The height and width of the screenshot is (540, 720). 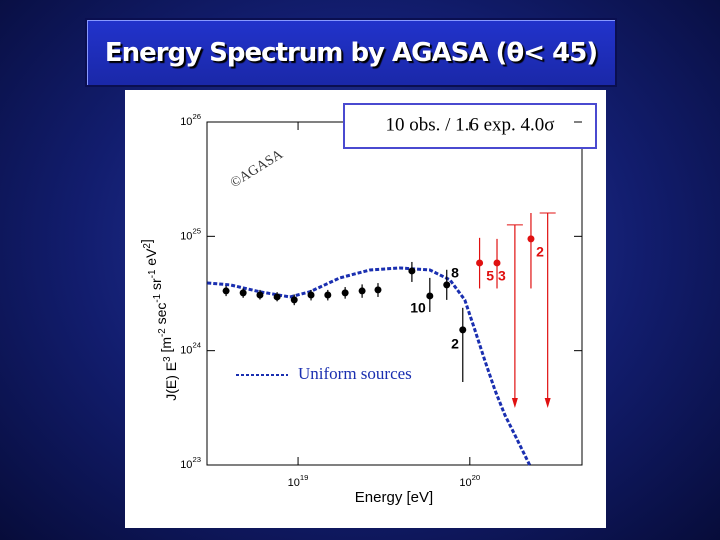 What do you see at coordinates (298, 481) in the screenshot?
I see `x-tick-label: 1019` at bounding box center [298, 481].